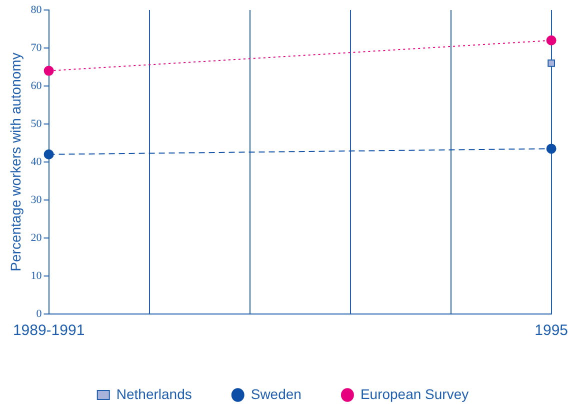  What do you see at coordinates (276, 394) in the screenshot?
I see `legend-label: Sweden` at bounding box center [276, 394].